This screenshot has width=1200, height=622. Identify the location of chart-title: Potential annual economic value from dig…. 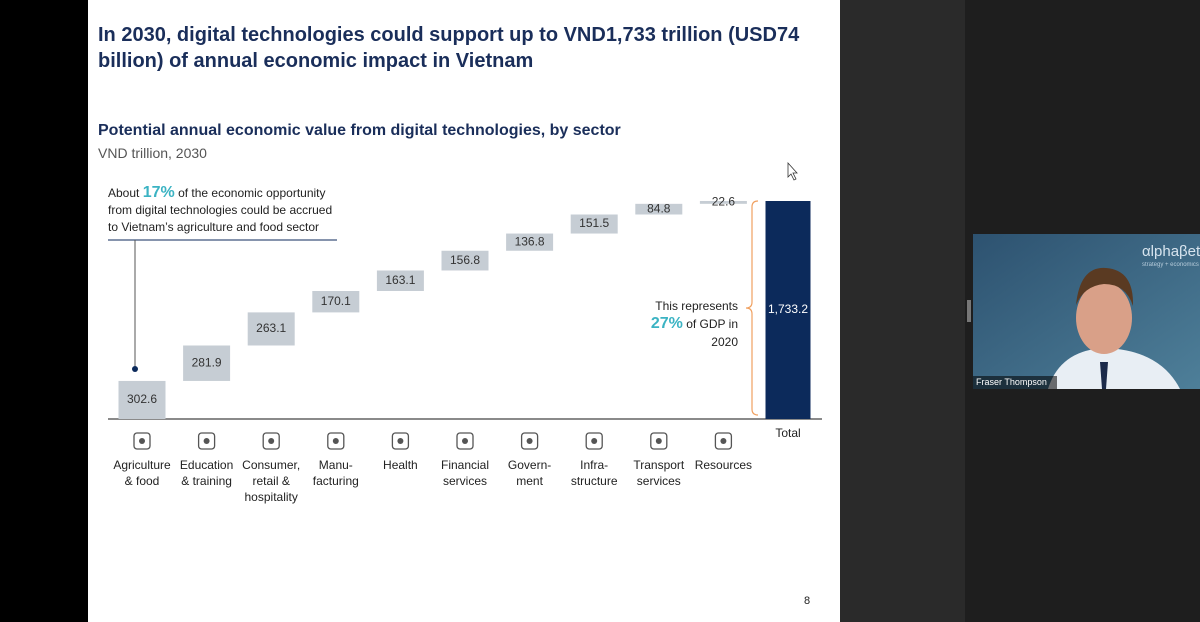
(359, 130).